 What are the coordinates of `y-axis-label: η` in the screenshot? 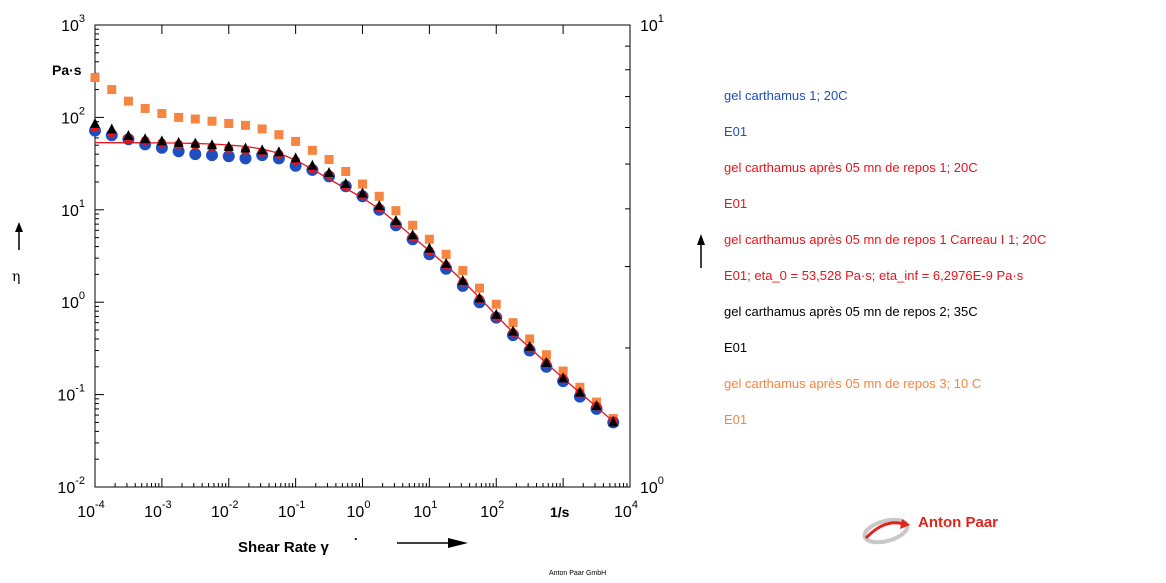 It's located at (16, 277).